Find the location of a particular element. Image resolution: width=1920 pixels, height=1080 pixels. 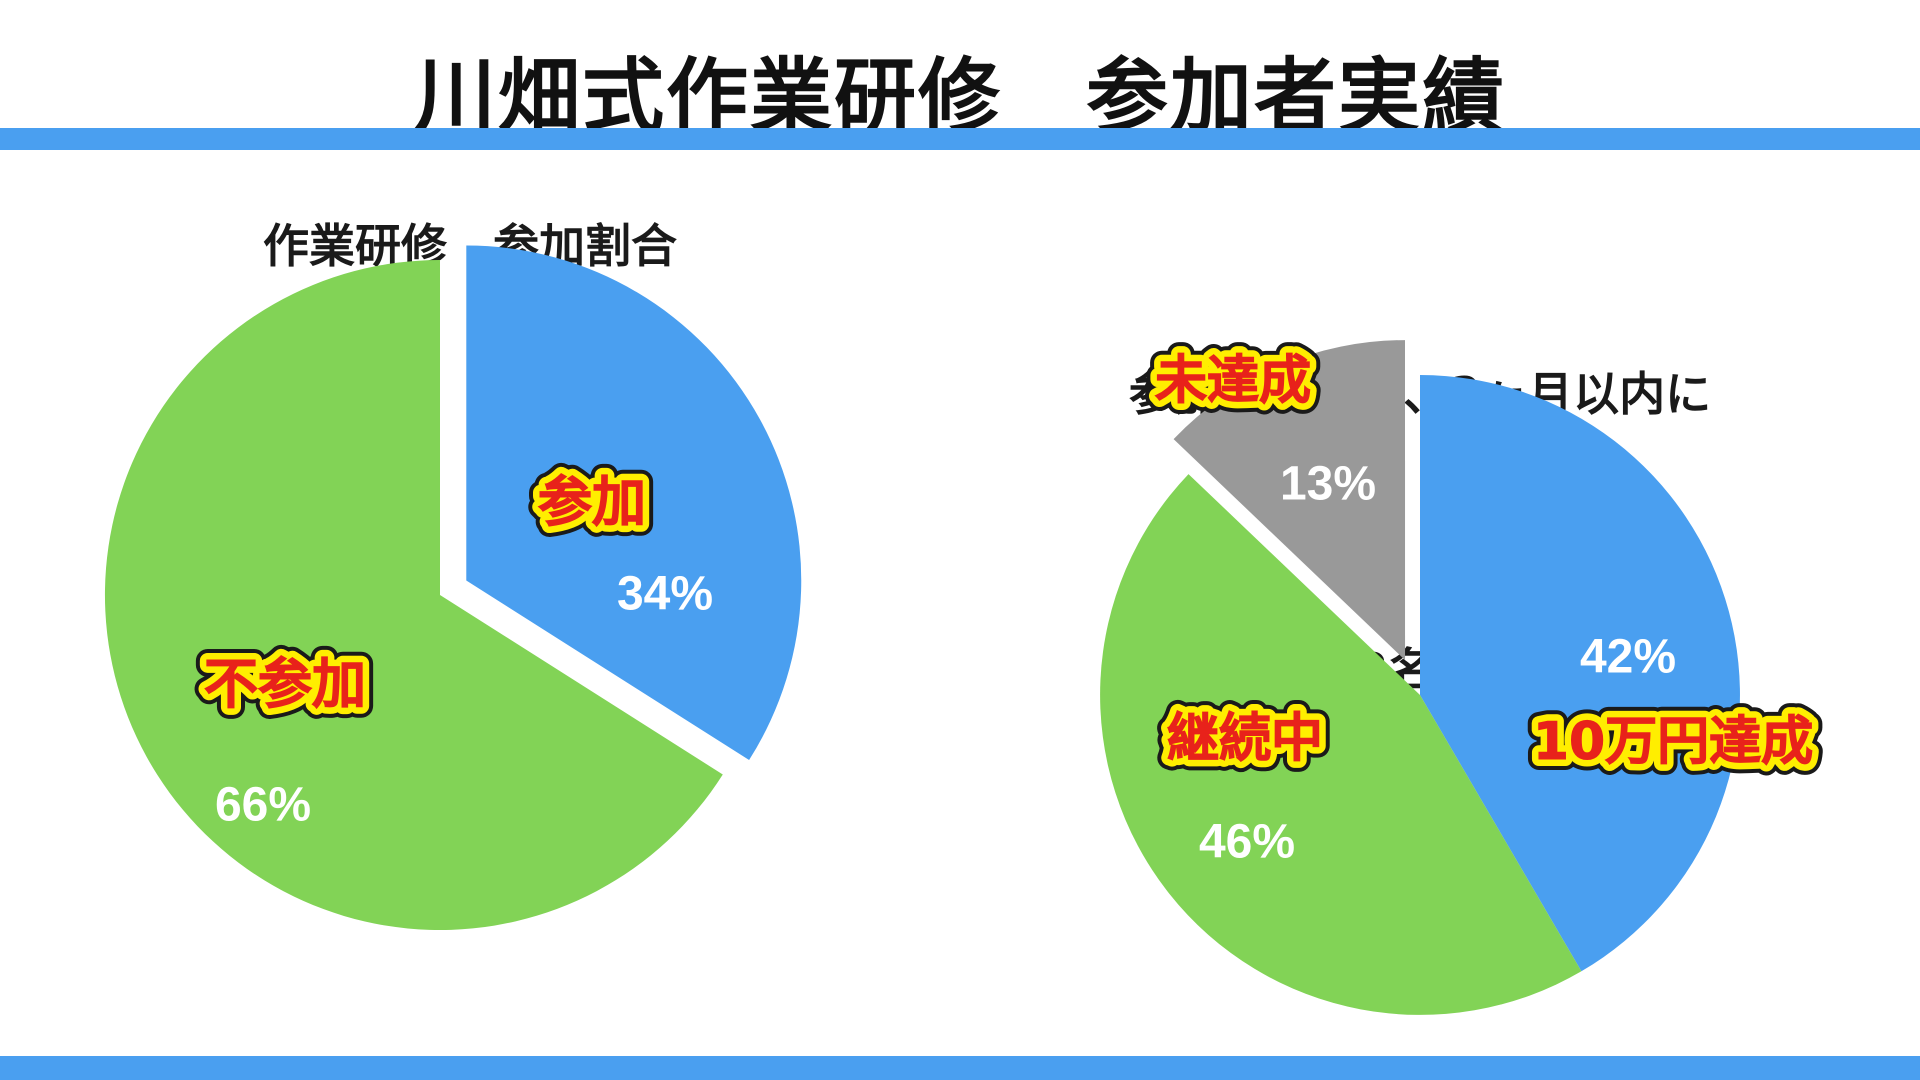

pie-2-callout-label-3: 未達成 is located at coordinates (1233, 381).